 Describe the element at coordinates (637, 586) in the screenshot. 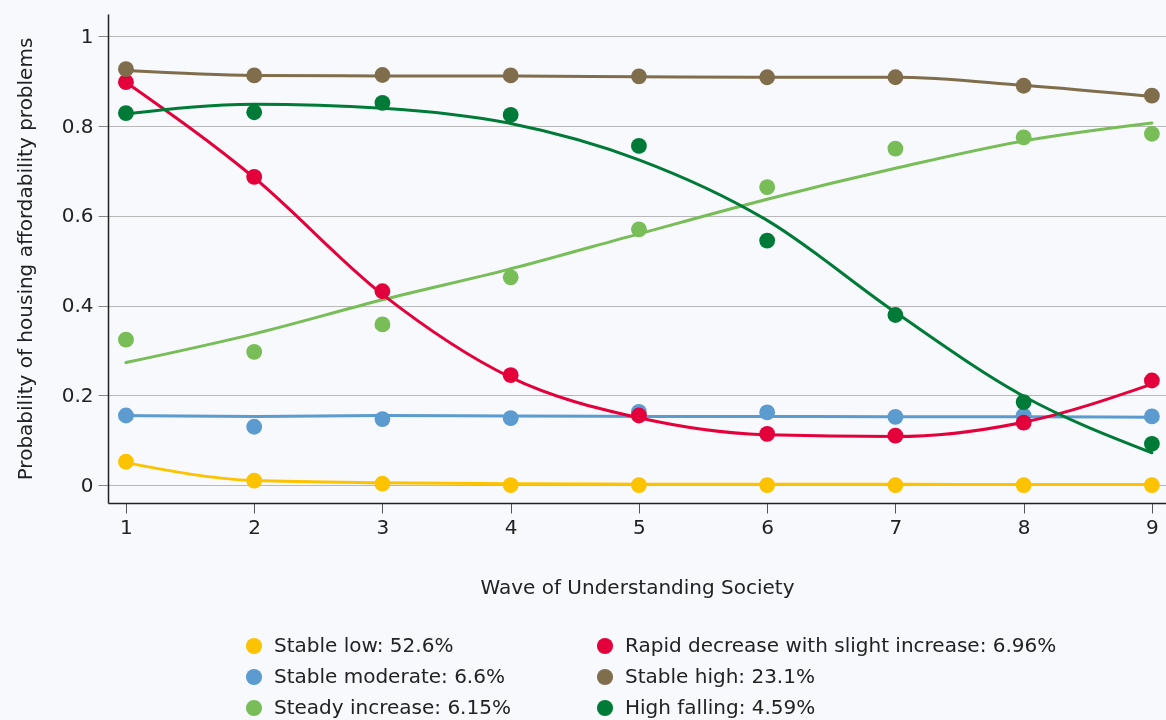

I see `x-axis-title: Wave of Understanding Society` at that location.